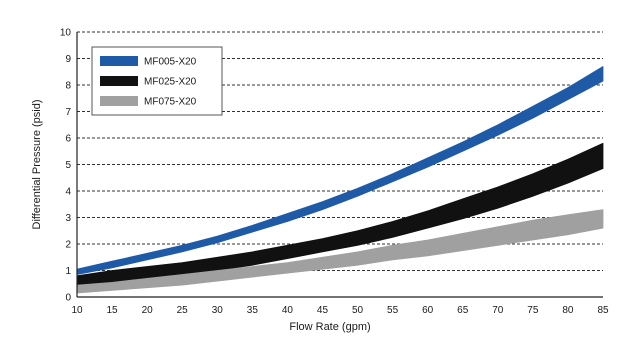  What do you see at coordinates (66, 33) in the screenshot?
I see `y-tick-label-10: 10` at bounding box center [66, 33].